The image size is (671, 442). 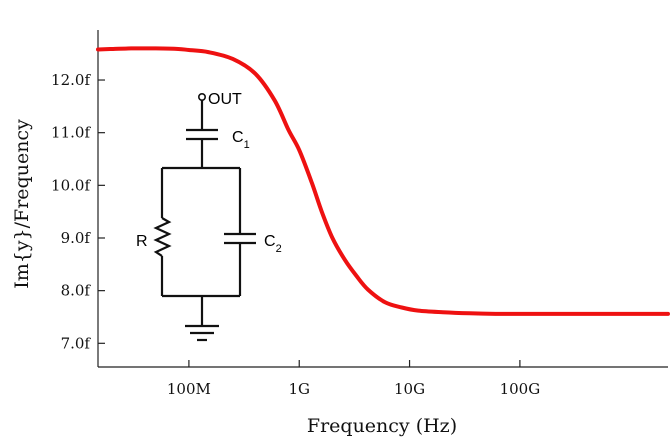 What do you see at coordinates (71, 80) in the screenshot?
I see `y-tick-label: 12.0f` at bounding box center [71, 80].